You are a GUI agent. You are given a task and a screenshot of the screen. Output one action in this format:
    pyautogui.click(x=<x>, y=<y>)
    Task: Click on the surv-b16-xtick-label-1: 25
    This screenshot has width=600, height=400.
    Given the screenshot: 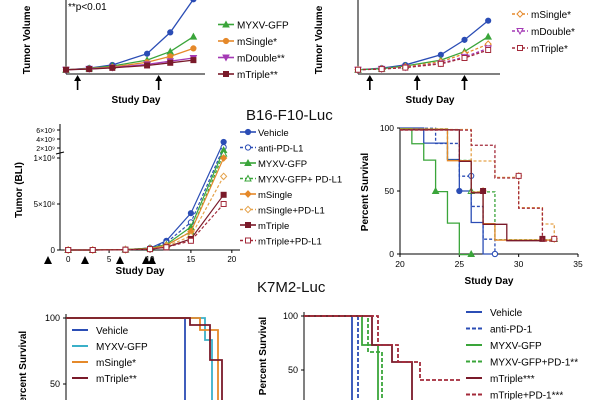 What is the action you would take?
    pyautogui.click(x=460, y=264)
    